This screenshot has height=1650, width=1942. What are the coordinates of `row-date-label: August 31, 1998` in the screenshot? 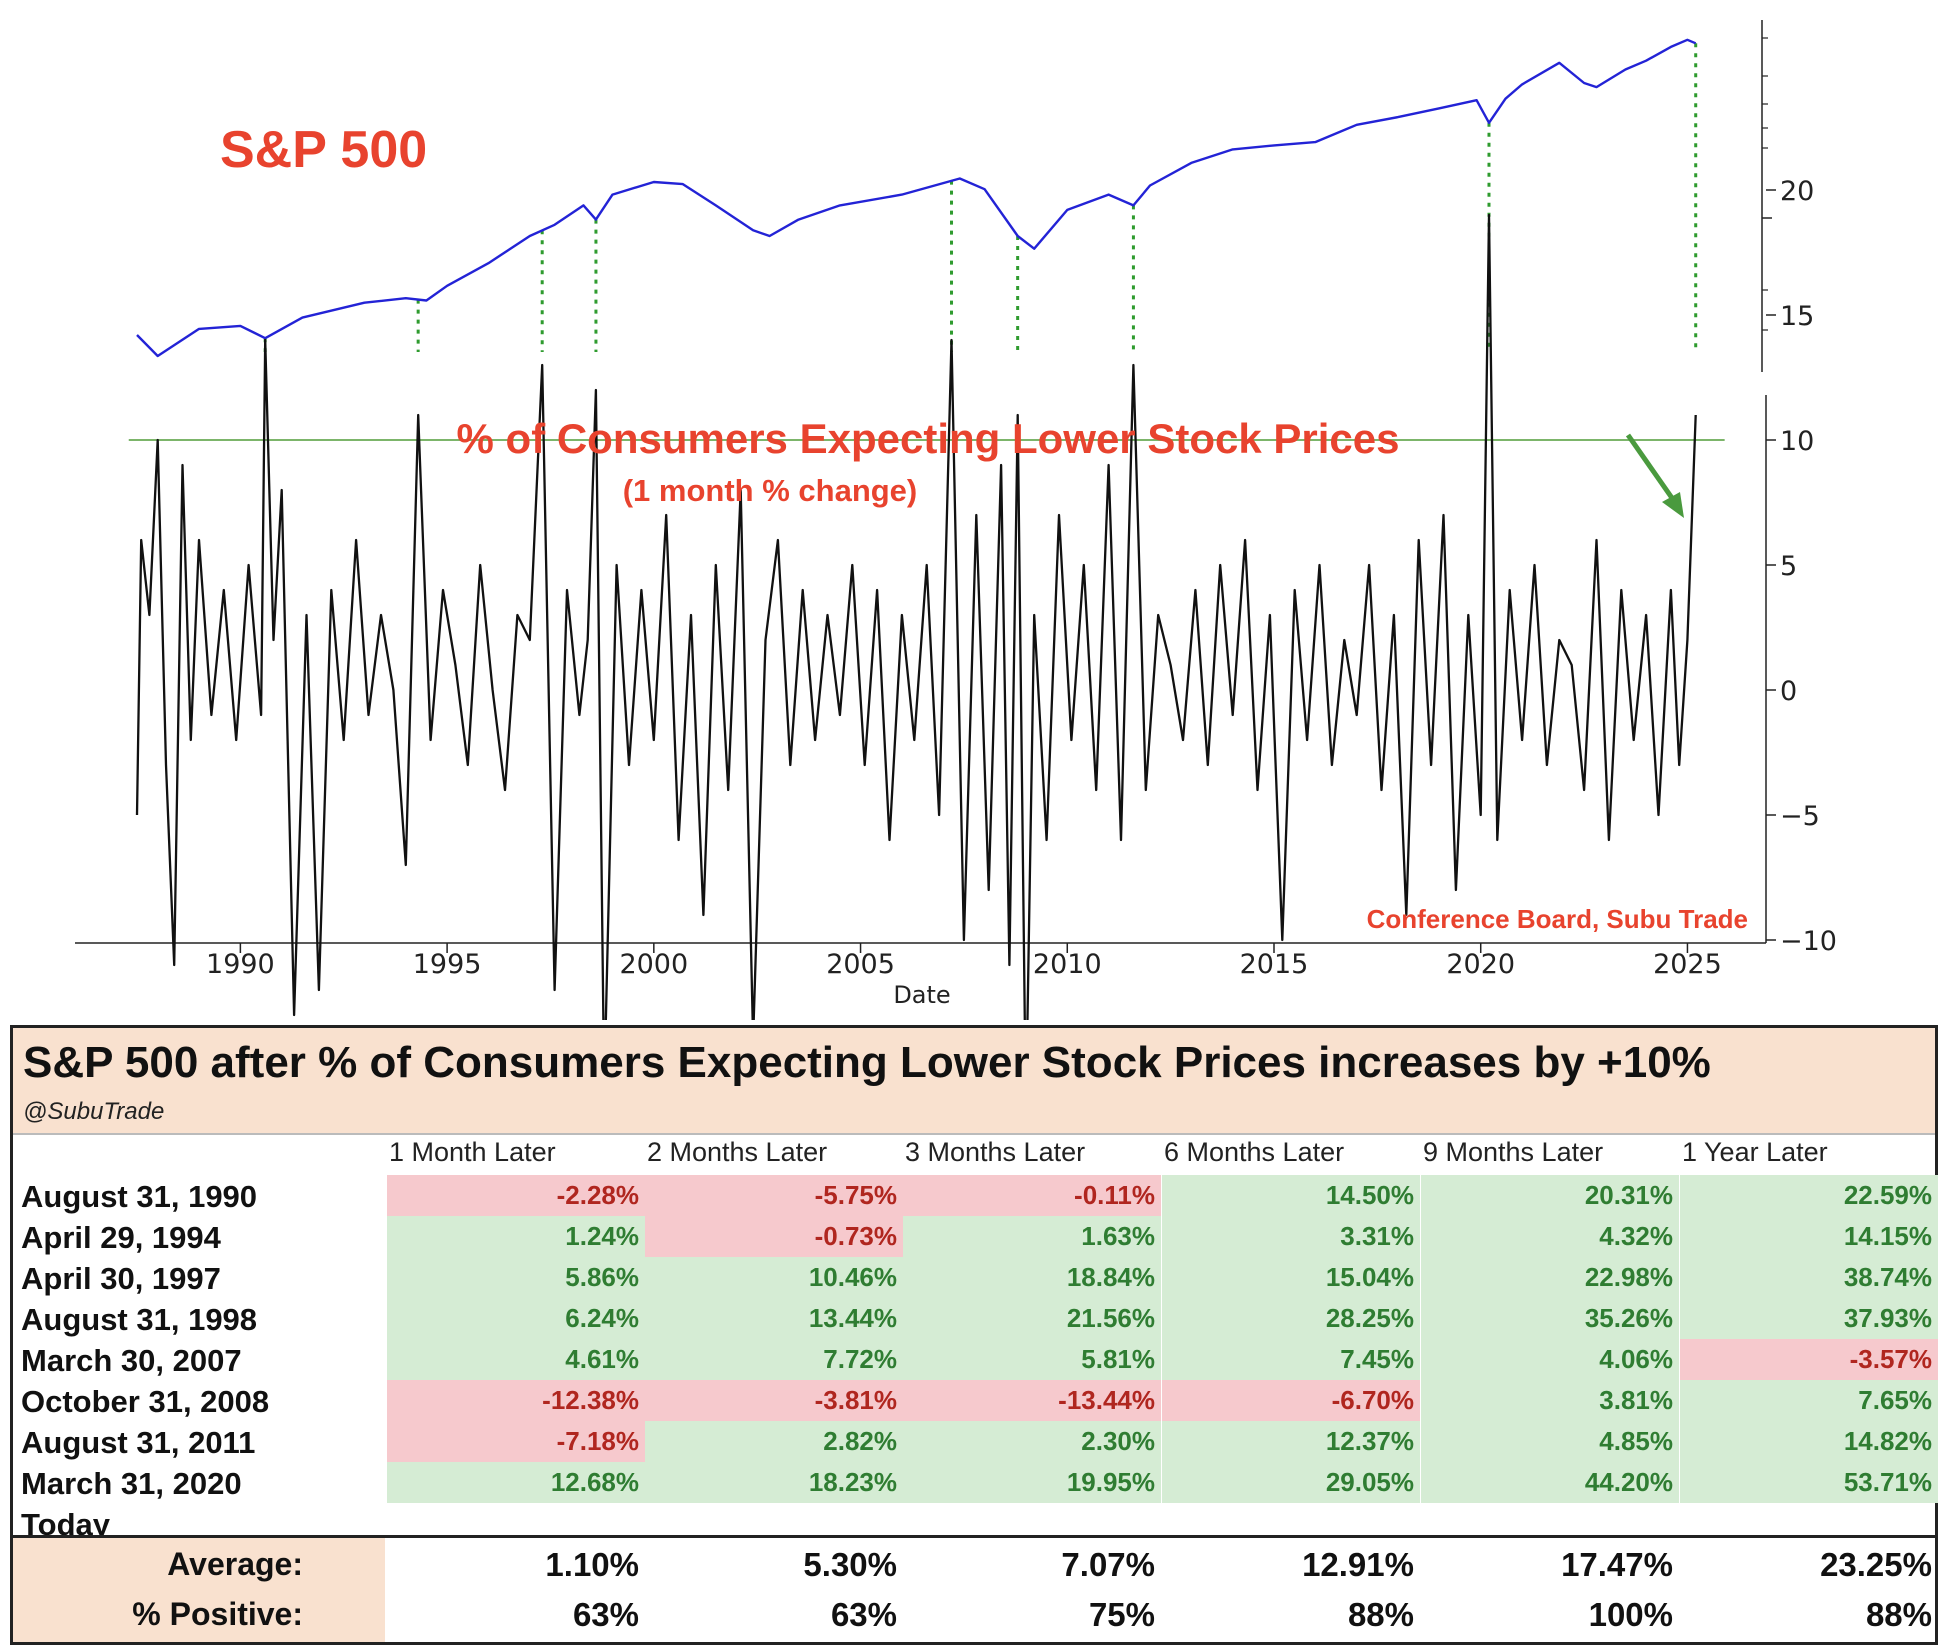 It's located at (139, 1319).